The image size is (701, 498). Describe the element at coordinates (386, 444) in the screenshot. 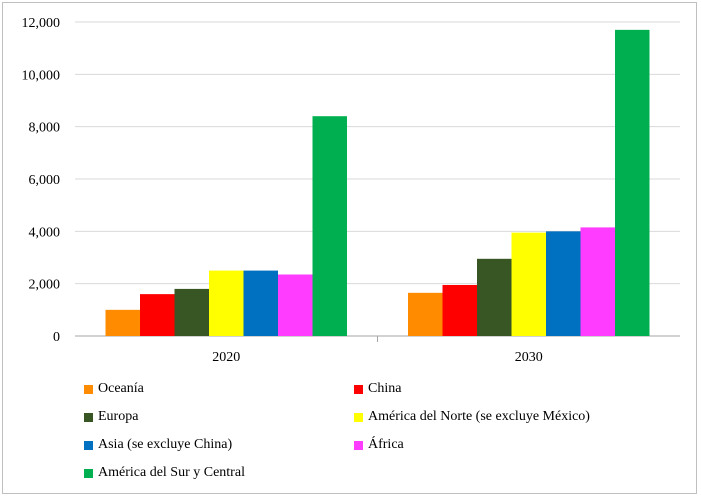

I see `legend-label: África` at that location.